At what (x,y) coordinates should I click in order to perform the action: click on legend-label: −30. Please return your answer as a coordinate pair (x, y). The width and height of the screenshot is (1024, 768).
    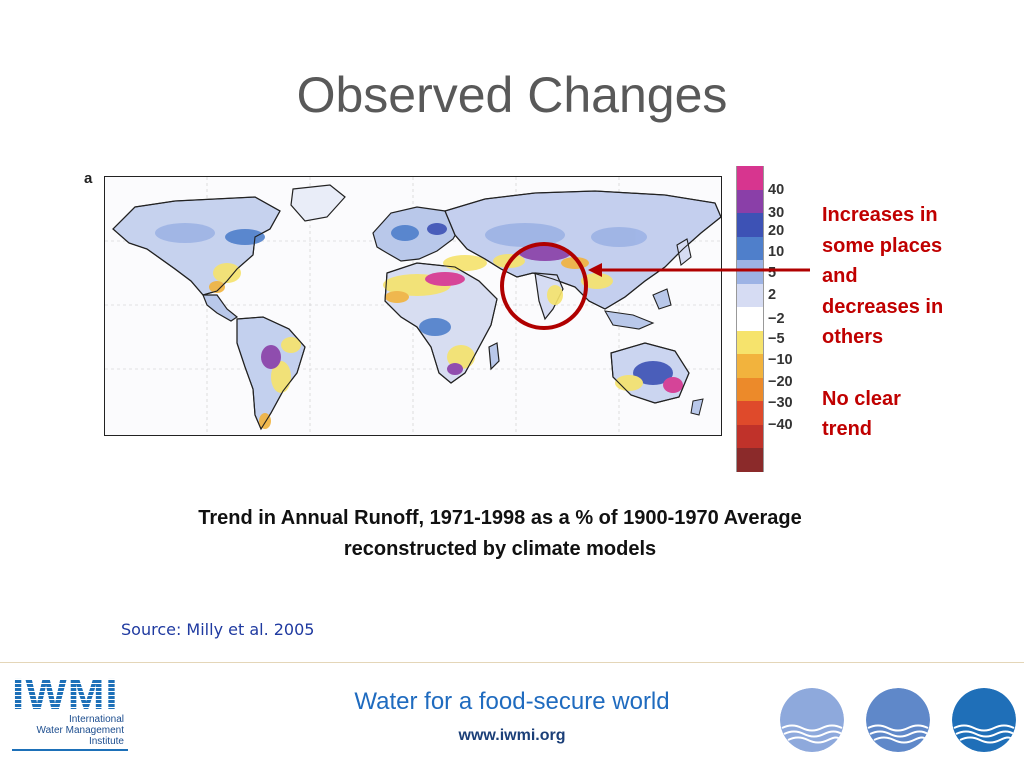
    Looking at the image, I should click on (780, 403).